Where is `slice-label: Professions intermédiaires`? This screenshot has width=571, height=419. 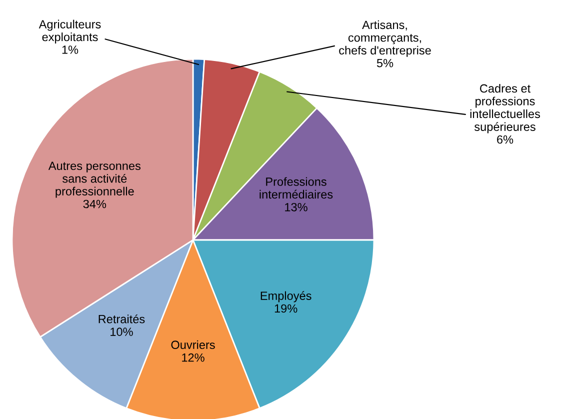 slice-label: Professions intermédiaires is located at coordinates (296, 188).